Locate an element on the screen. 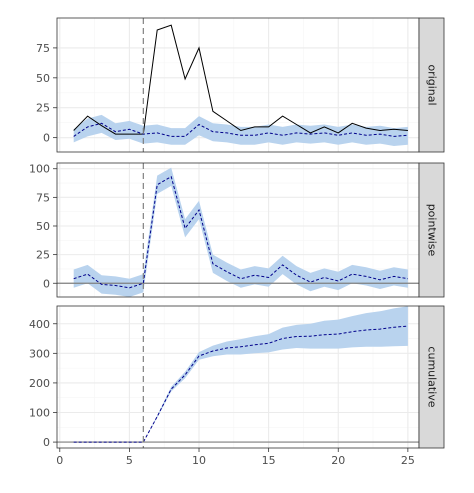  x-tick-label: 15 is located at coordinates (269, 460).